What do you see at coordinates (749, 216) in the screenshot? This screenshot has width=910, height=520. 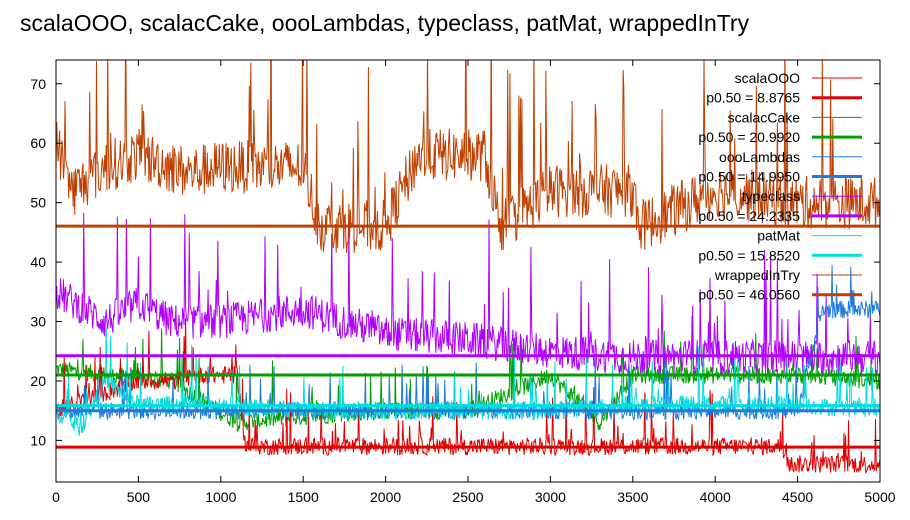 I see `legend-median-label-typeclass: p0.50 = 24.2335` at bounding box center [749, 216].